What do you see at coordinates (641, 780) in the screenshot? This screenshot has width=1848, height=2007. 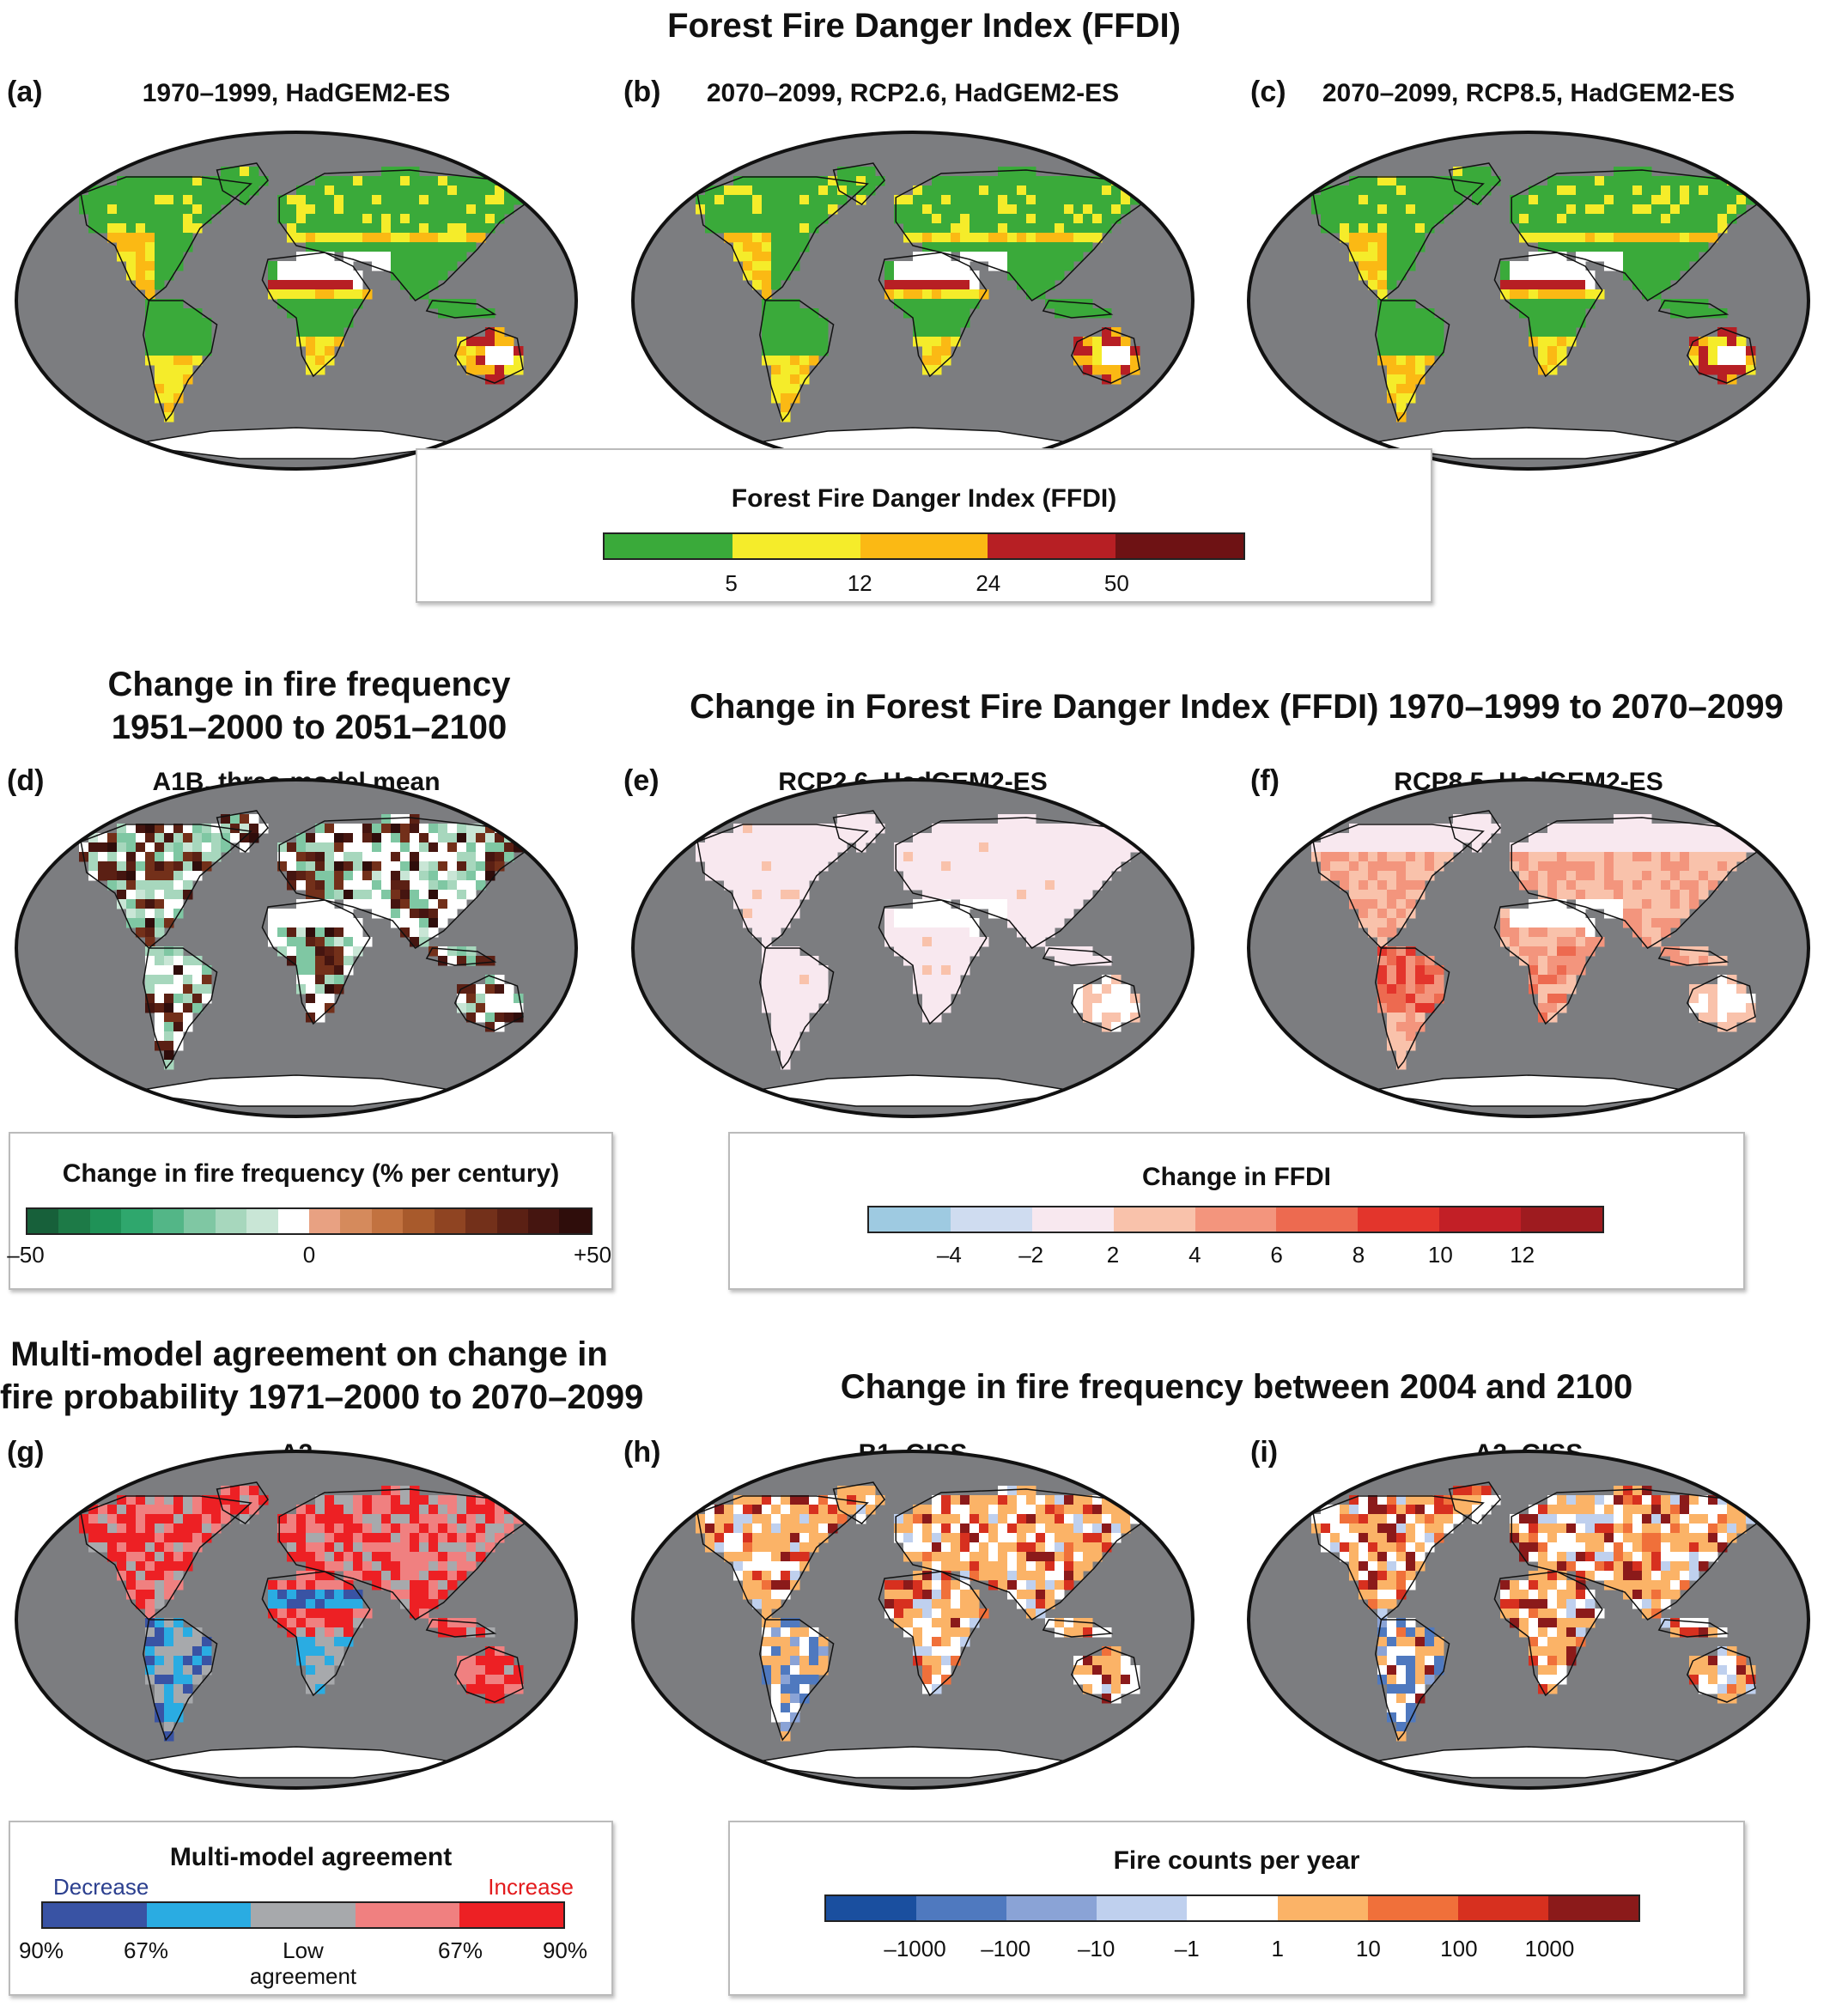 I see `panel-letter: (e)` at bounding box center [641, 780].